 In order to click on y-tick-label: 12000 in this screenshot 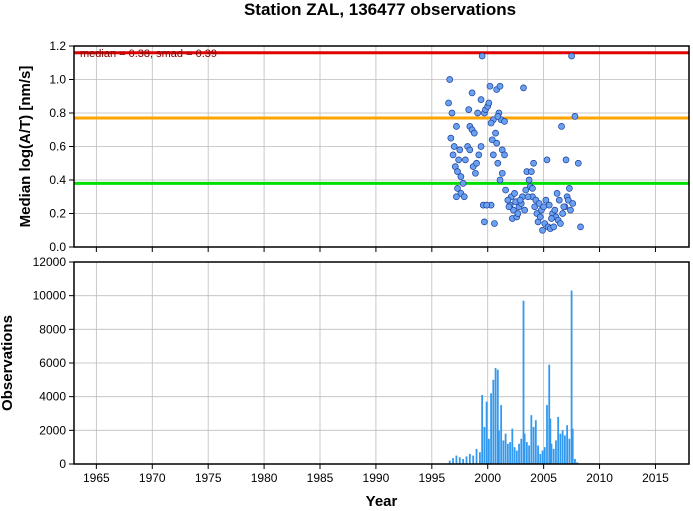, I will do `click(50, 262)`.